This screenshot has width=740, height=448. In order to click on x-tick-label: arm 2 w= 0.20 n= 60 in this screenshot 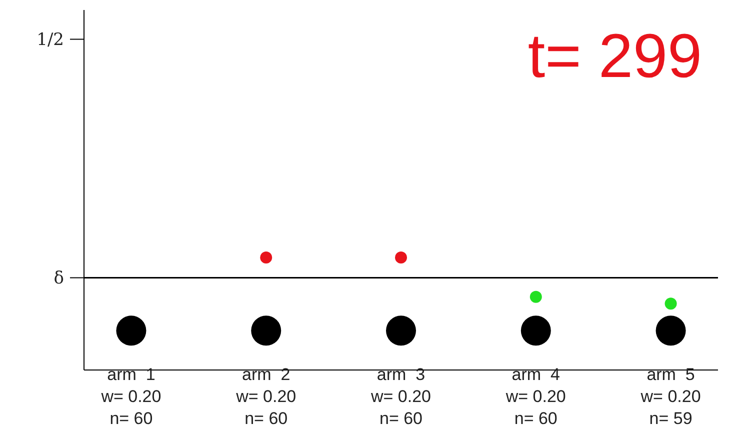, I will do `click(265, 396)`.